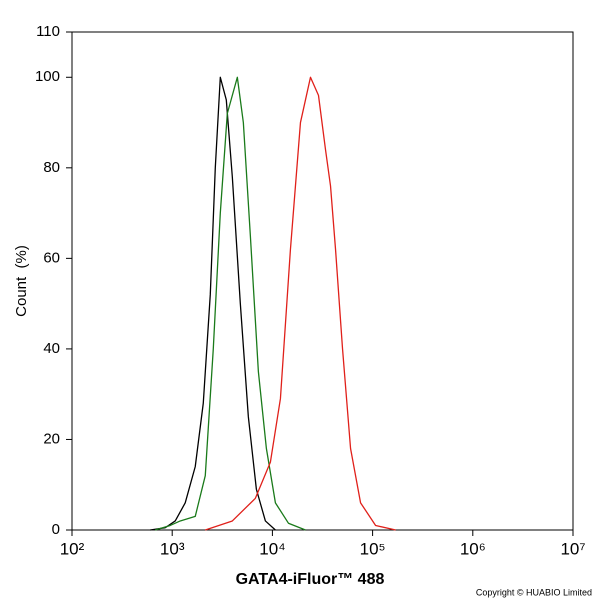 The image size is (595, 600). Describe the element at coordinates (473, 548) in the screenshot. I see `x-tick-label: 10⁶` at that location.